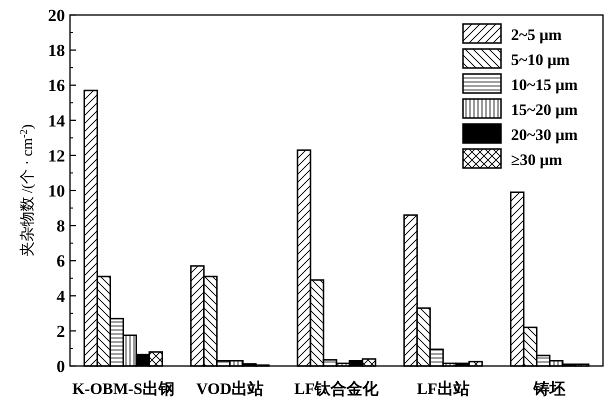 This screenshot has width=609, height=403. What do you see at coordinates (57, 120) in the screenshot?
I see `y-tick-label: 14` at bounding box center [57, 120].